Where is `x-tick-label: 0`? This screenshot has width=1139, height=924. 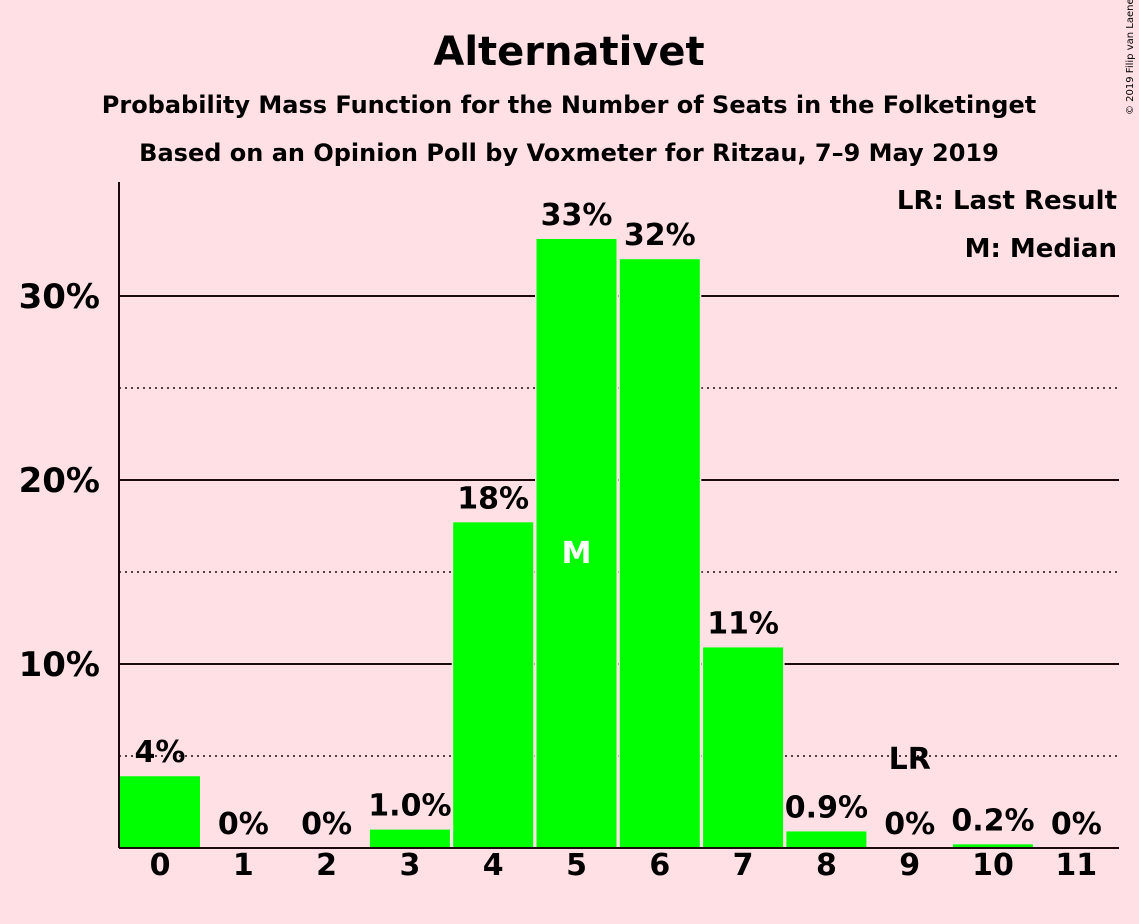 x-tick-label: 0 is located at coordinates (160, 865).